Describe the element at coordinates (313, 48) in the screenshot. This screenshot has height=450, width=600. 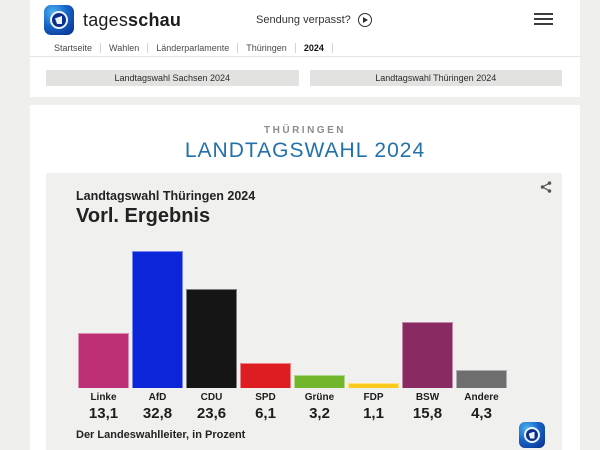
I see `breadcrumb-item-2024: 2024` at that location.